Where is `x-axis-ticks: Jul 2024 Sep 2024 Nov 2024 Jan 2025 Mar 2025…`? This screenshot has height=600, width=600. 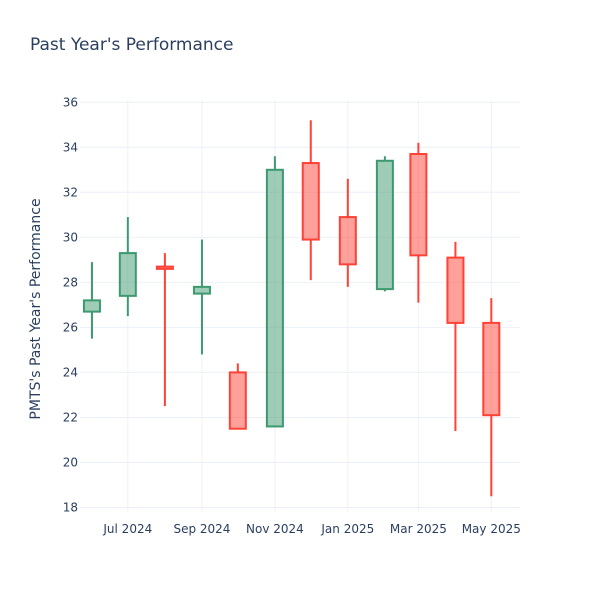 x-axis-ticks: Jul 2024 Sep 2024 Nov 2024 Jan 2025 Mar 2025… is located at coordinates (311, 529).